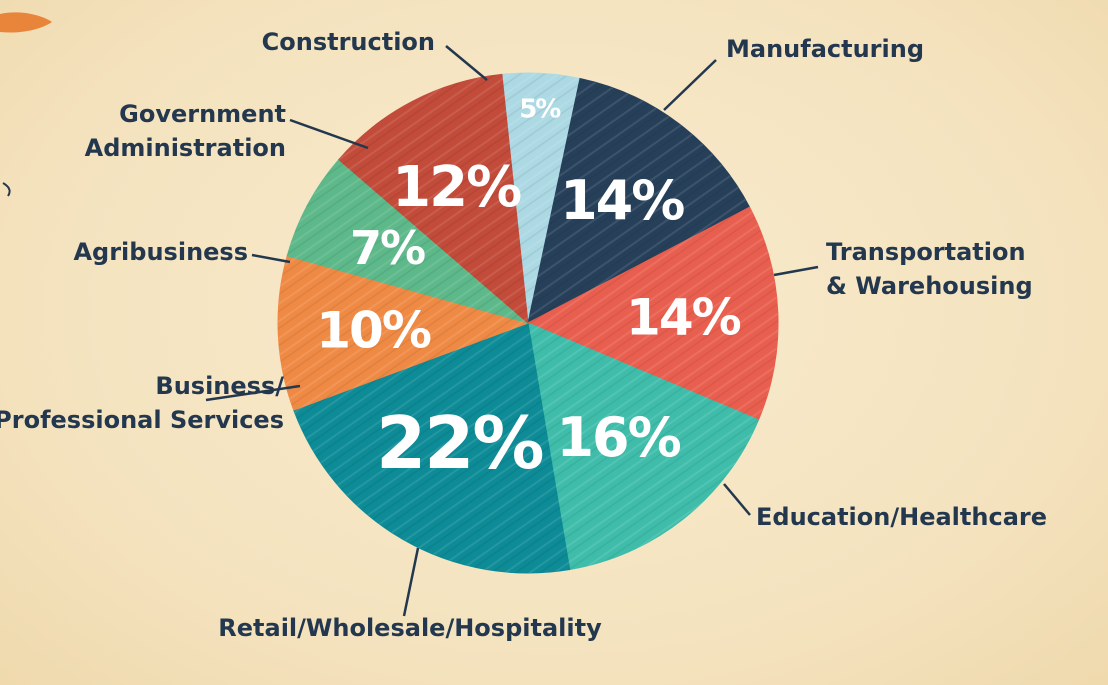 This screenshot has height=685, width=1108. Describe the element at coordinates (690, 85) in the screenshot. I see `leader-line-manufacturing` at that location.